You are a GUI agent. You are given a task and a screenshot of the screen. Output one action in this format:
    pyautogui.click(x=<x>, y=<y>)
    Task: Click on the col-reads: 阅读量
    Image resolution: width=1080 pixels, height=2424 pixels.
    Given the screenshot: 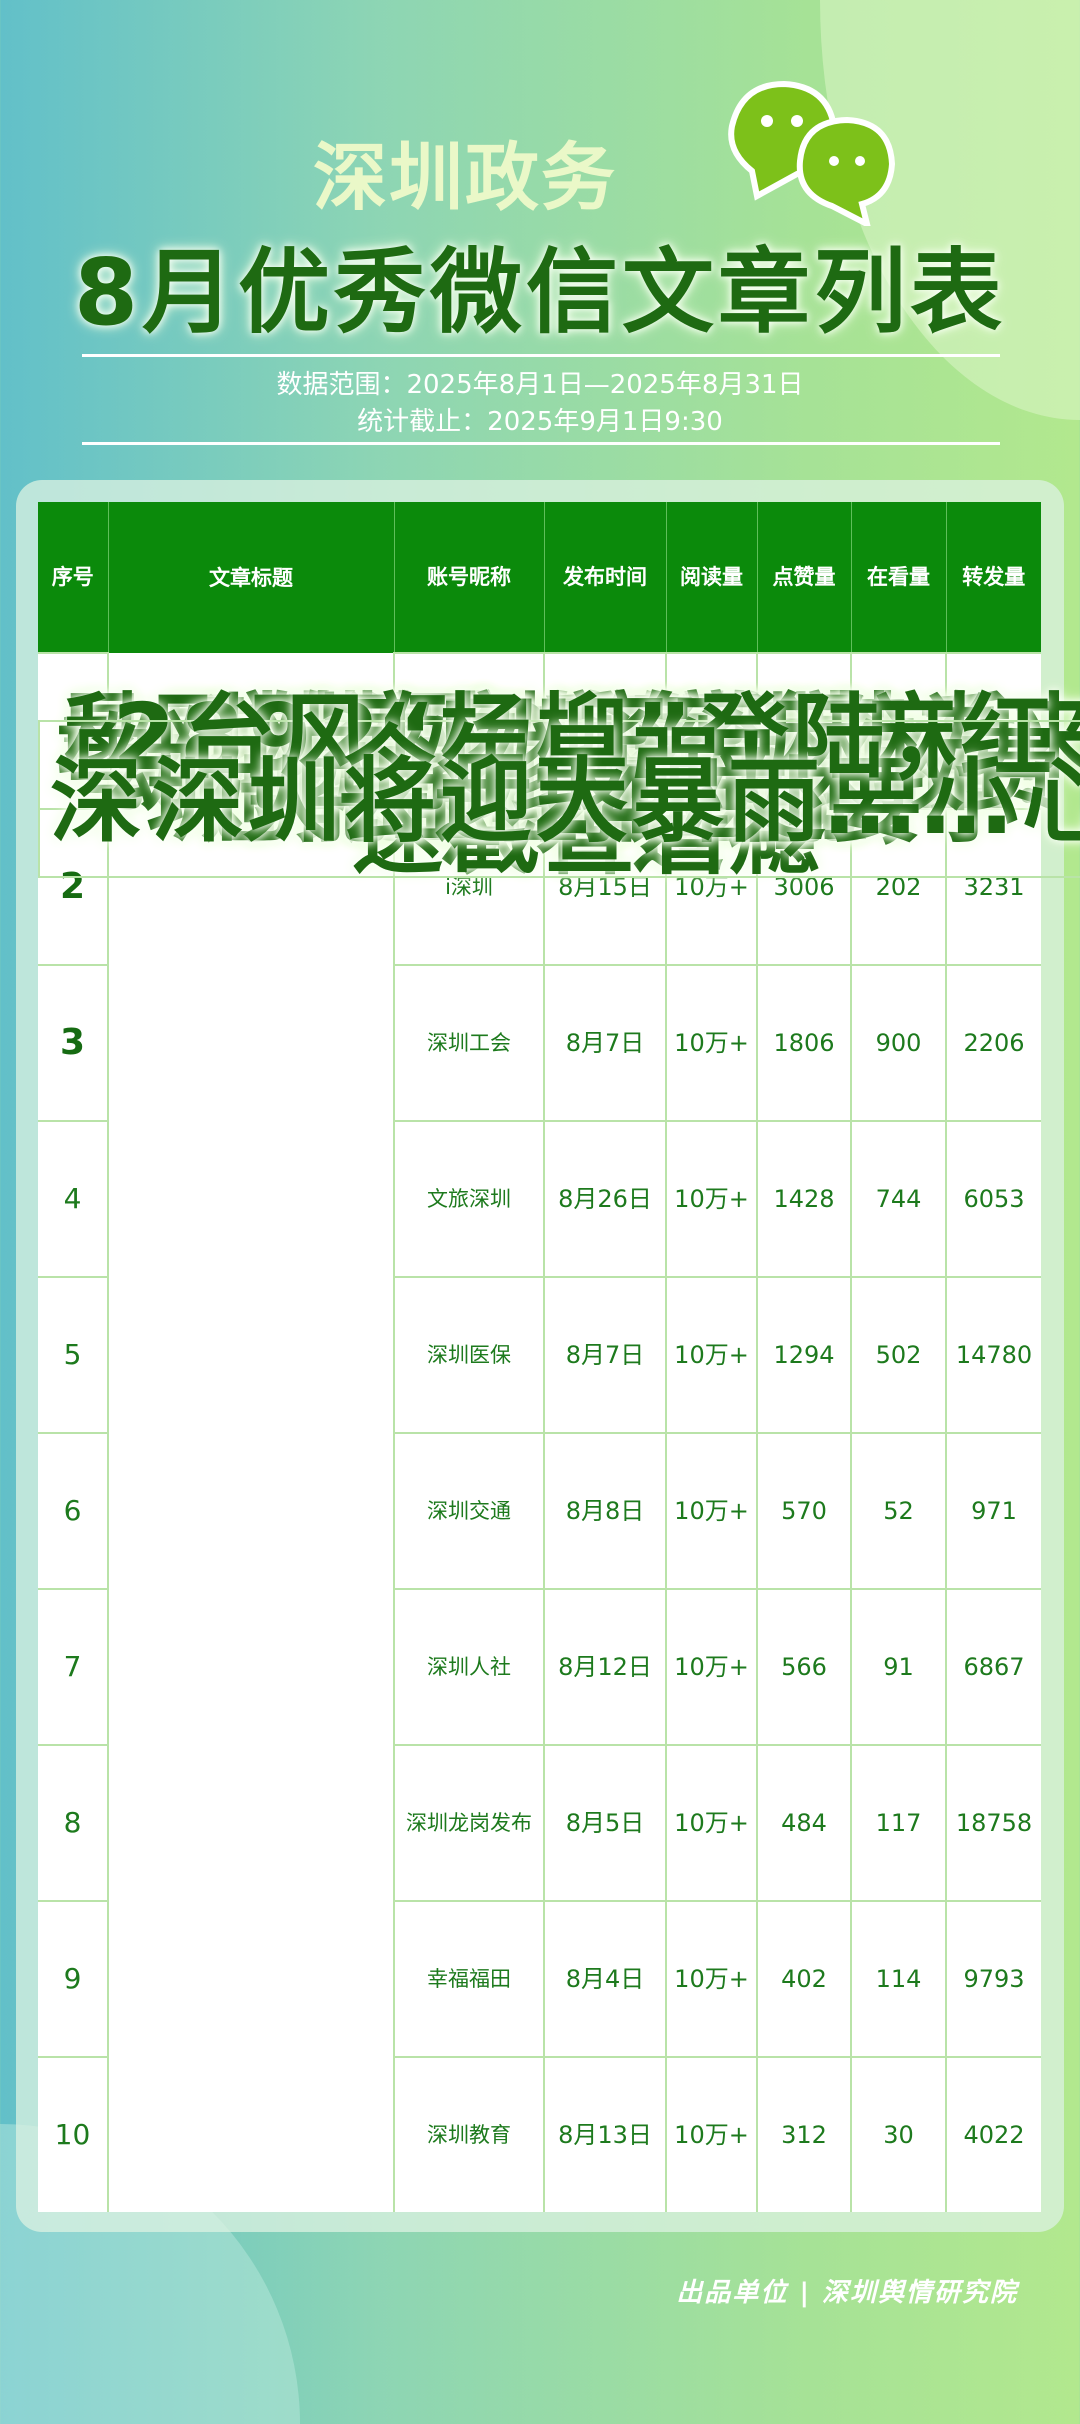 What is the action you would take?
    pyautogui.click(x=711, y=577)
    